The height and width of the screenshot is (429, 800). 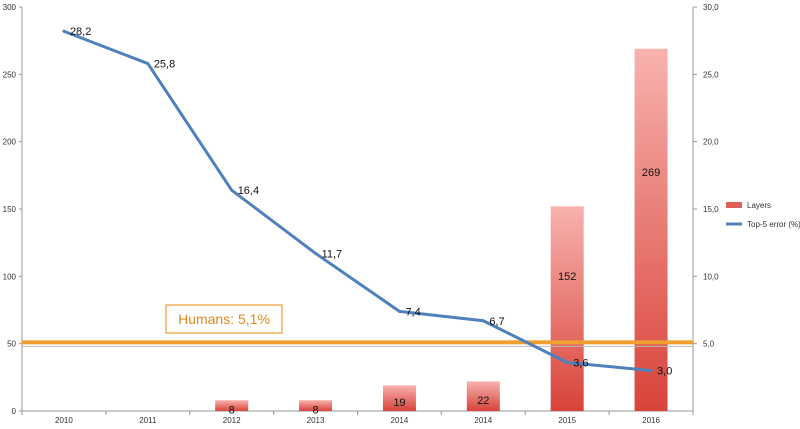 I want to click on error-value-label: 3,0, so click(x=664, y=372).